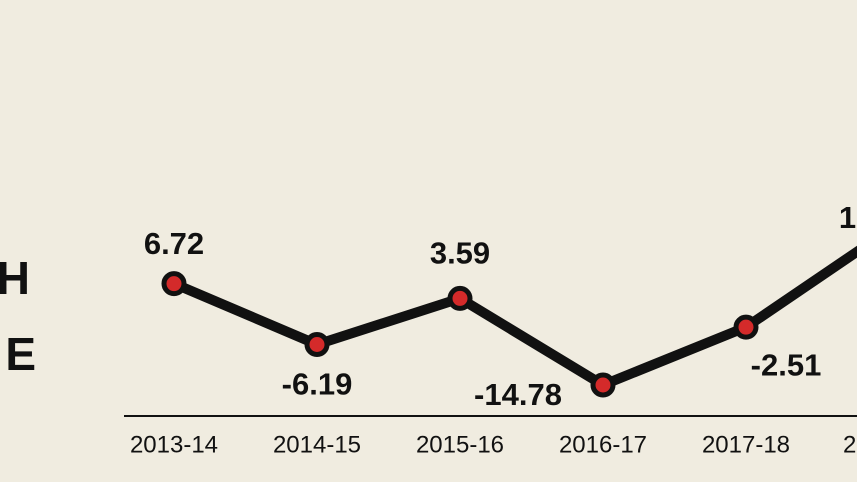 The width and height of the screenshot is (857, 482). Describe the element at coordinates (317, 444) in the screenshot. I see `x-tick-label: 2014-15` at that location.